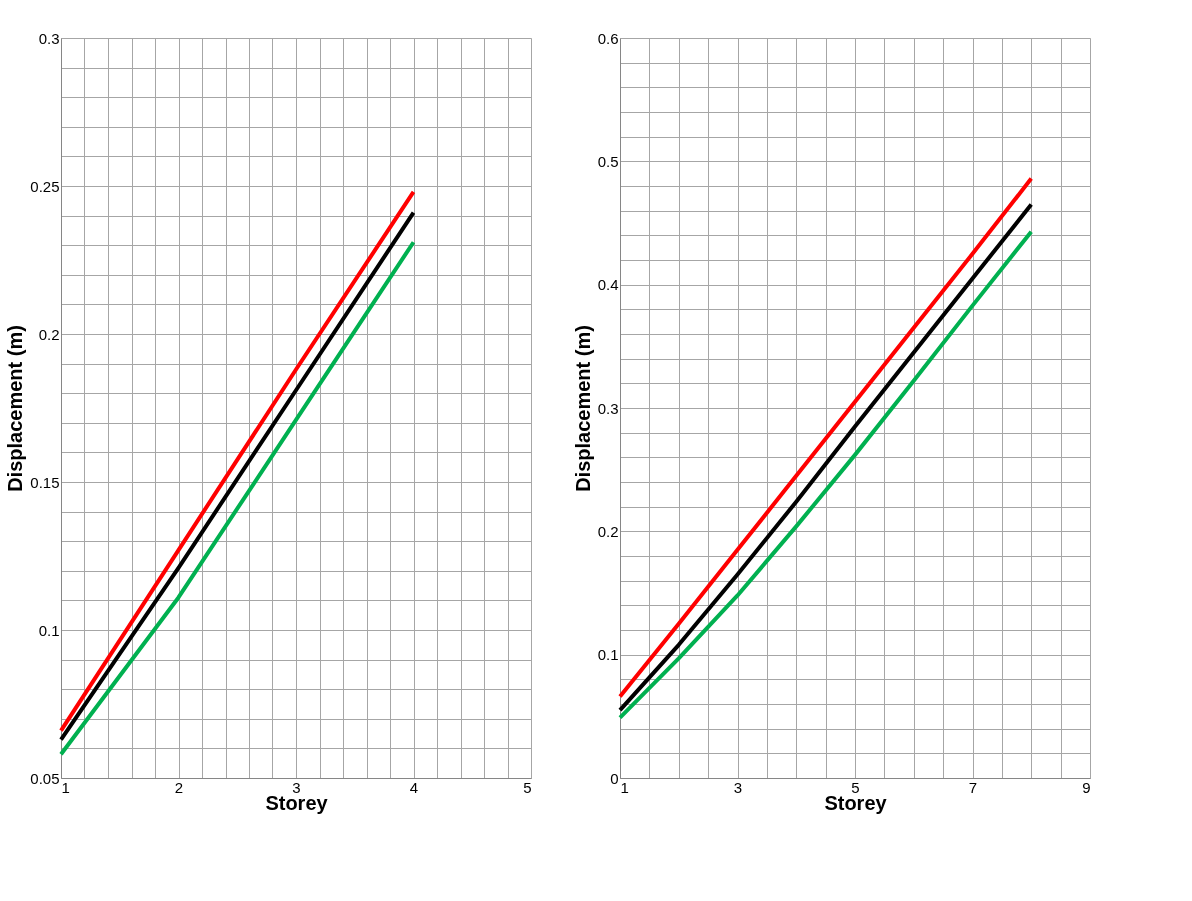  Describe the element at coordinates (45, 778) in the screenshot. I see `y-tick-label: 0.05` at that location.